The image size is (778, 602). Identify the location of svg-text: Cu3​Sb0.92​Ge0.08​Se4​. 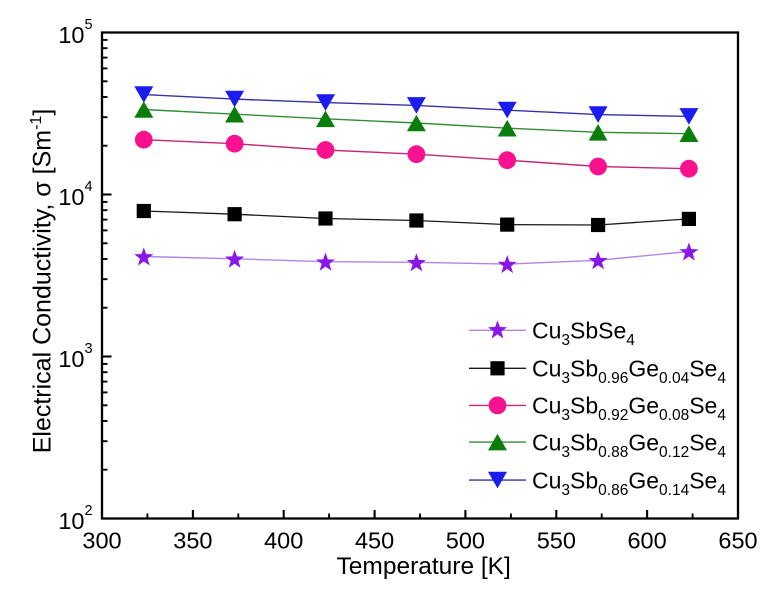
(629, 409).